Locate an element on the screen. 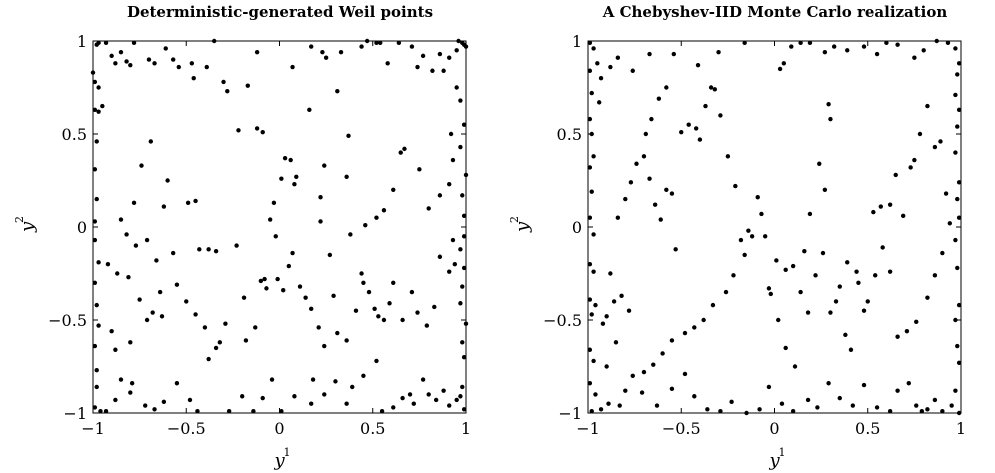 This screenshot has width=995, height=473. y-tick-label: 1 is located at coordinates (577, 41).